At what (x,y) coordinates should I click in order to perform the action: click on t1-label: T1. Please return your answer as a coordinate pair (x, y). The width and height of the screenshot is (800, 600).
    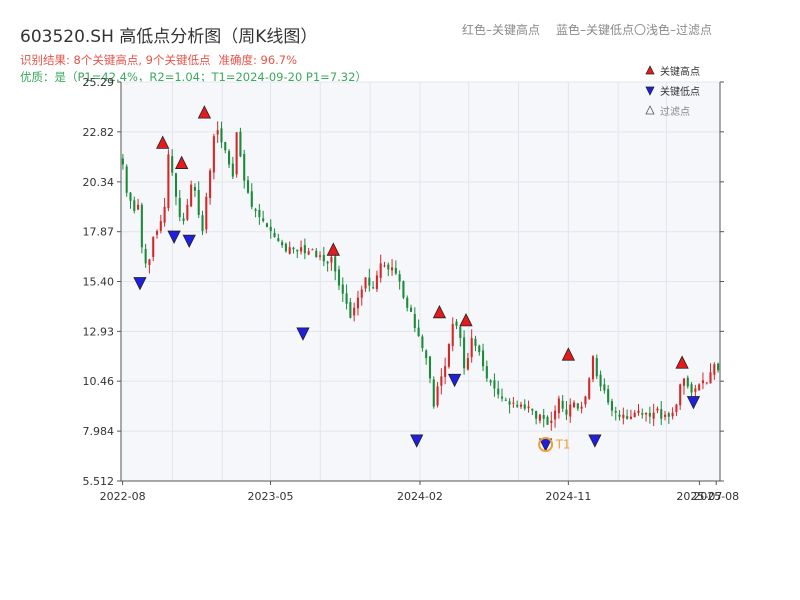
    Looking at the image, I should click on (563, 445).